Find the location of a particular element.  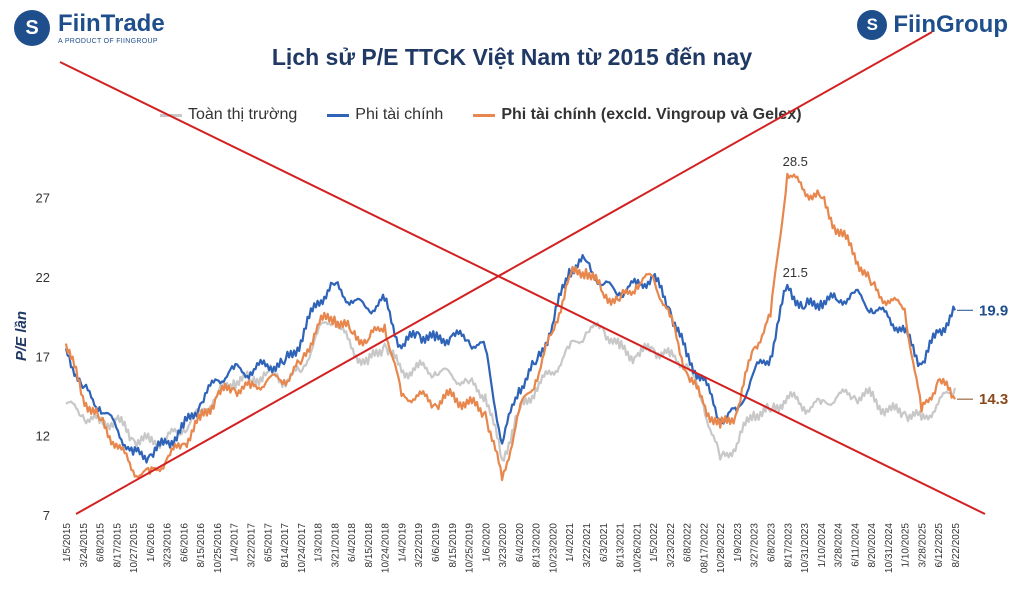

legend-item-phi-tai-chinh-excl: Phi tài chính (excld. Vingroup và Gelex) is located at coordinates (637, 115).